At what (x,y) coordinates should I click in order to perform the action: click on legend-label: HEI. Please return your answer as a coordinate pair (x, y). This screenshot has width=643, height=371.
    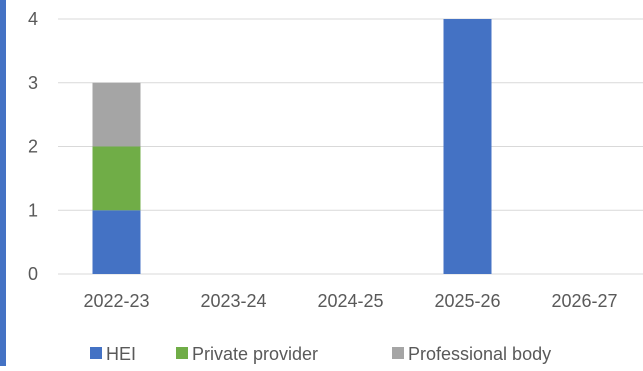
    Looking at the image, I should click on (121, 354).